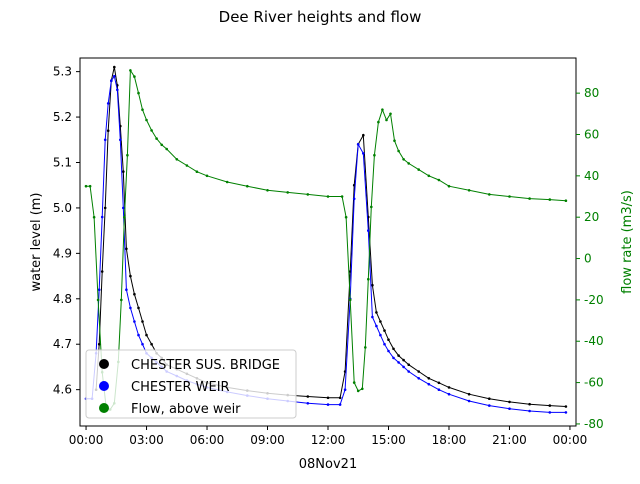 Image resolution: width=640 pixels, height=484 pixels. What do you see at coordinates (594, 341) in the screenshot?
I see `y-right-tick-label: -40` at bounding box center [594, 341].